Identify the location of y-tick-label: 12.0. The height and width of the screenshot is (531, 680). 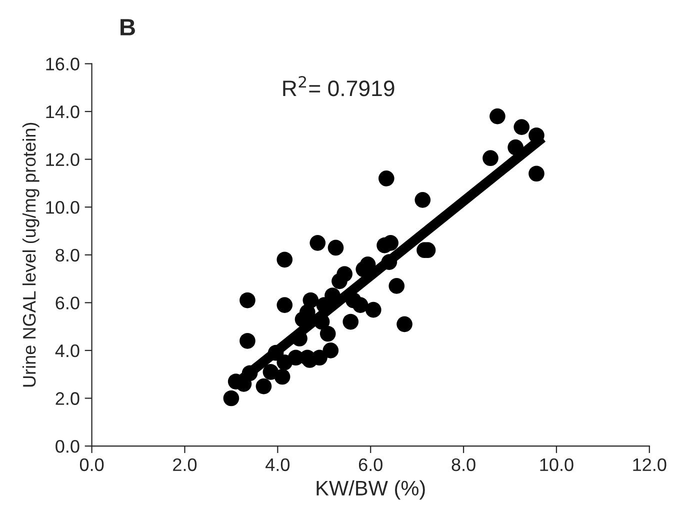
(63, 159).